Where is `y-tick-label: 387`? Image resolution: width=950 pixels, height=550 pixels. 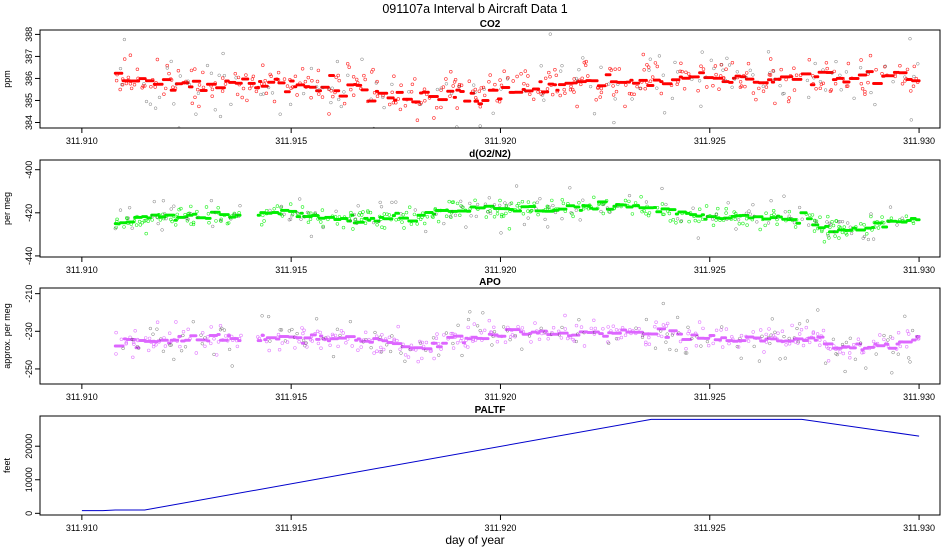
y-tick-label: 387 is located at coordinates (29, 56).